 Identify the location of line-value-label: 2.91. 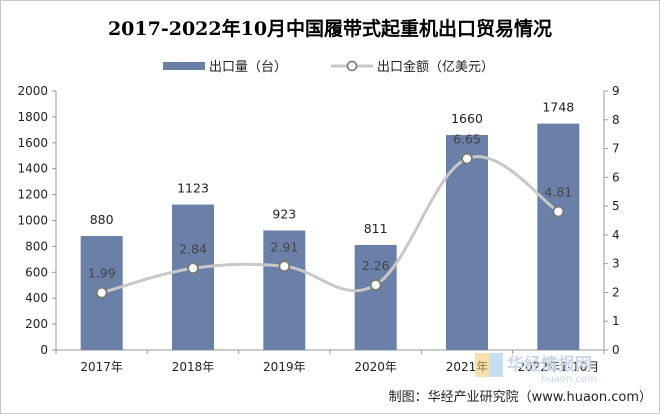
(284, 246).